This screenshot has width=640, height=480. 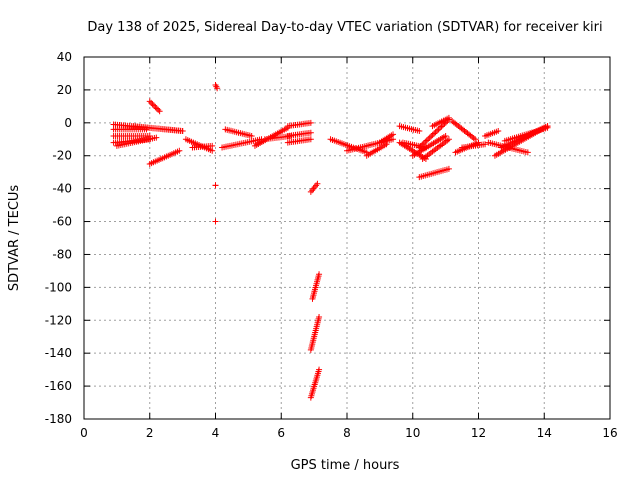 What do you see at coordinates (544, 433) in the screenshot?
I see `x-tick-label: 14` at bounding box center [544, 433].